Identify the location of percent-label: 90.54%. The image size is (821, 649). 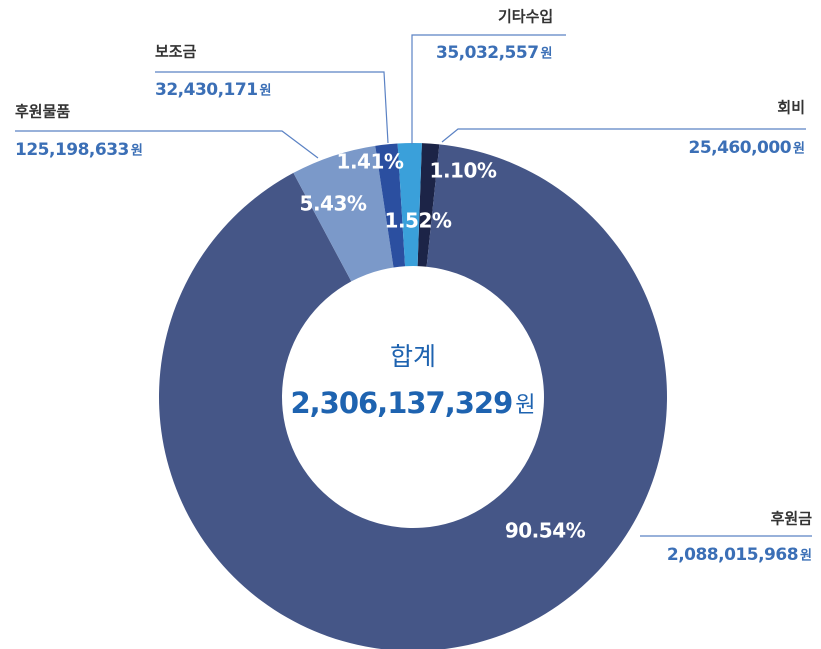
(545, 531).